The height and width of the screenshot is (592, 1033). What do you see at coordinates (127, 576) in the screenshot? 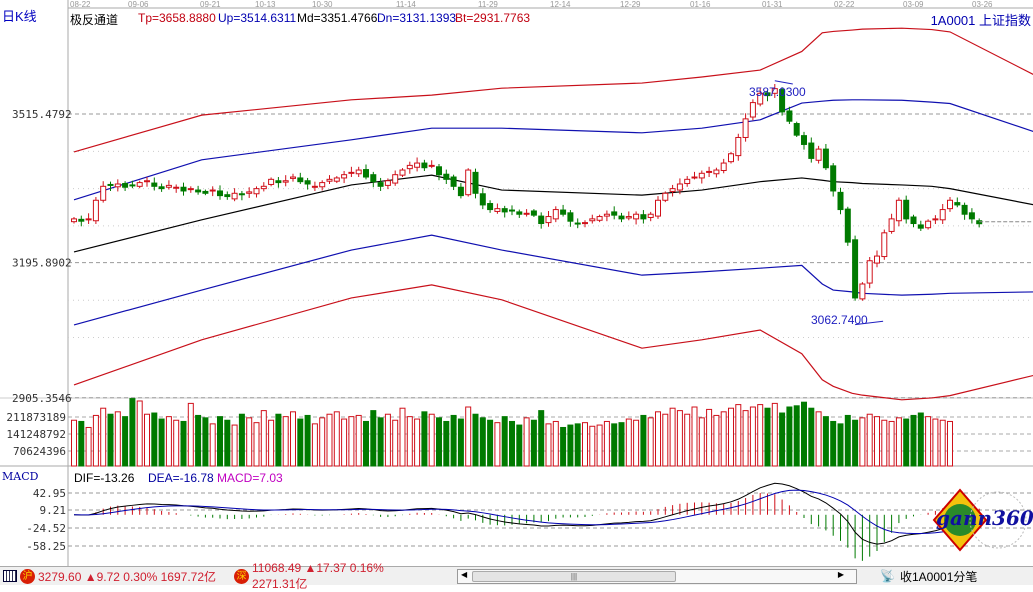
I see `sh-index-quote: 3279.60 ▲9.72 0.30% 1697.72亿` at bounding box center [127, 576].